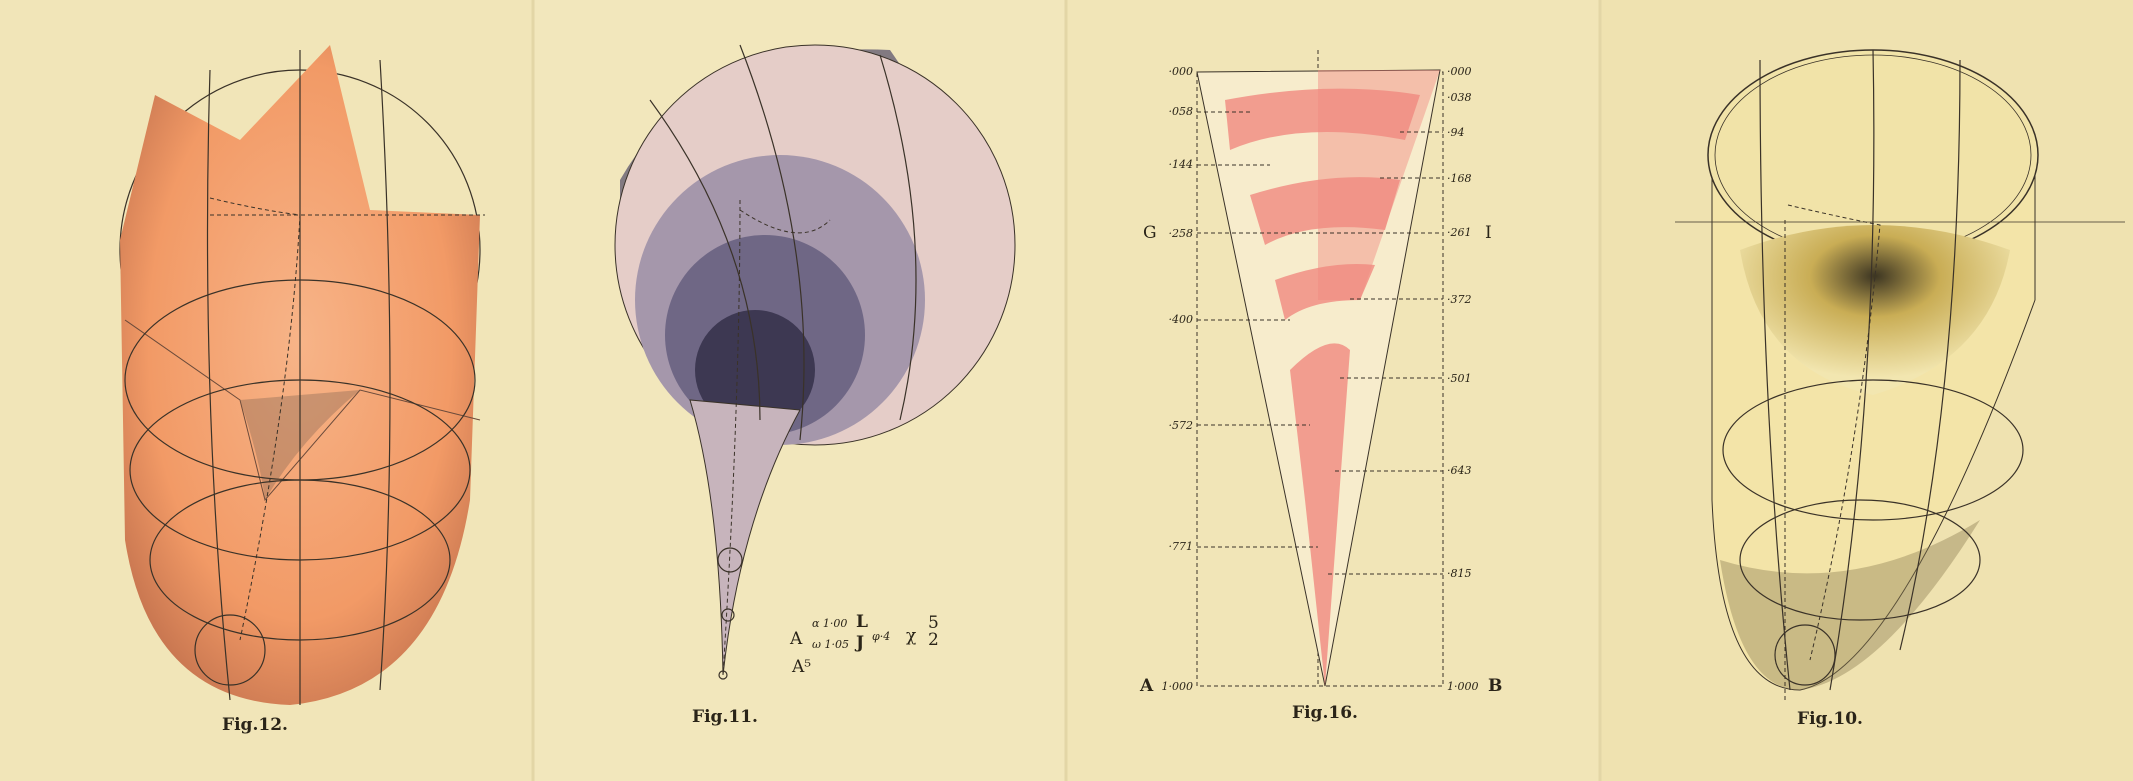 The image size is (2133, 781). Describe the element at coordinates (1459, 232) in the screenshot. I see `right-label: ·261` at that location.